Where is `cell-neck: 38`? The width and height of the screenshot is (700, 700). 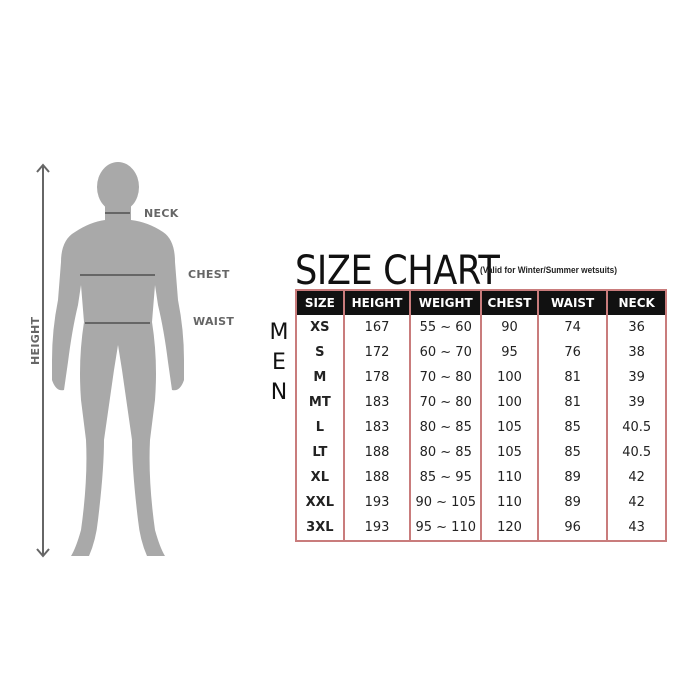 cell-neck: 38 is located at coordinates (636, 352).